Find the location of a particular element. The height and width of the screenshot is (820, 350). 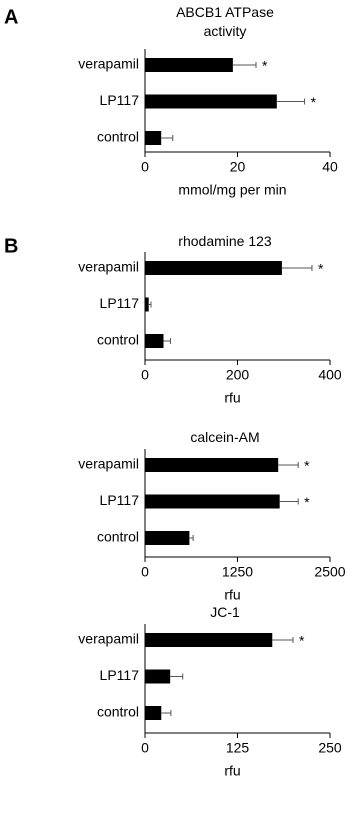

chart-title: ABCB1 ATPase activity is located at coordinates (225, 21).